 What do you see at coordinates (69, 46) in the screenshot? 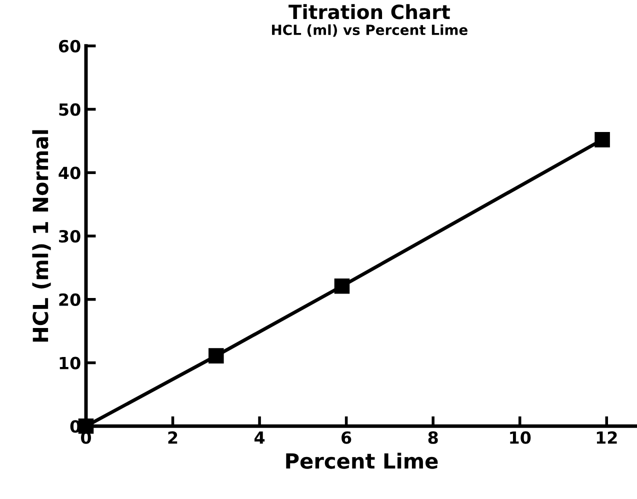
I see `y-tick-label: 60` at bounding box center [69, 46].